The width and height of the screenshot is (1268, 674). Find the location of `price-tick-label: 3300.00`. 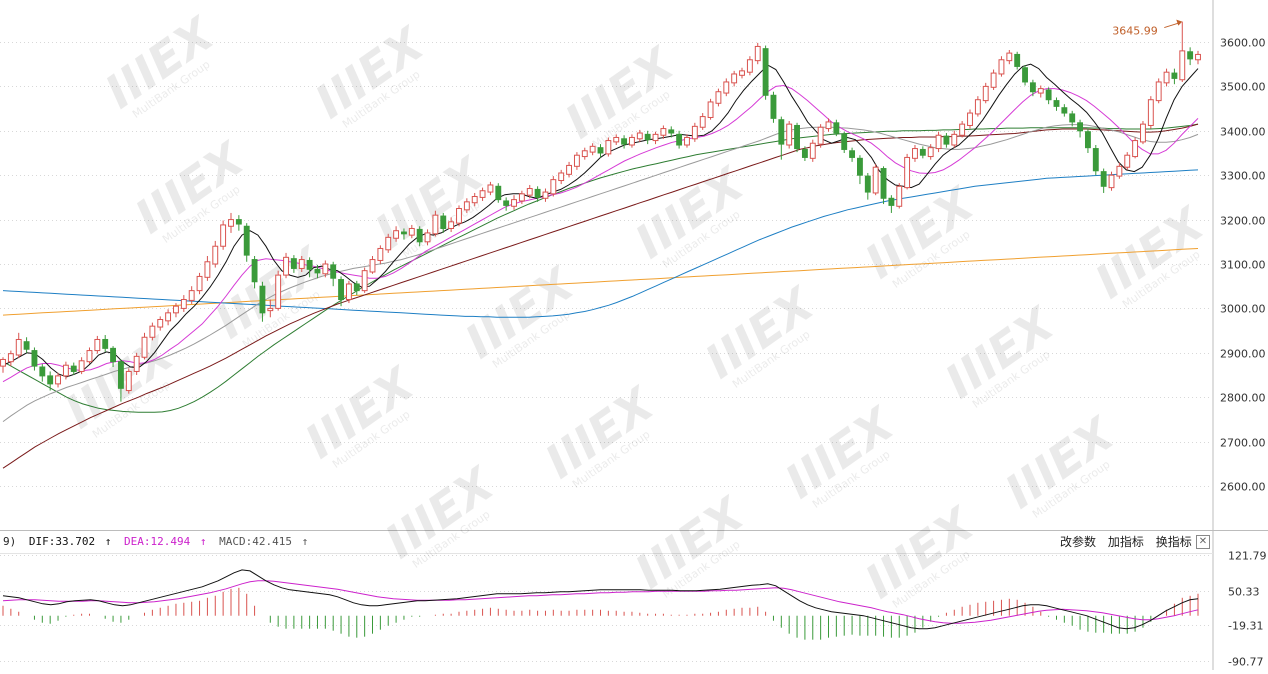

price-tick-label: 3300.00 is located at coordinates (1243, 176).